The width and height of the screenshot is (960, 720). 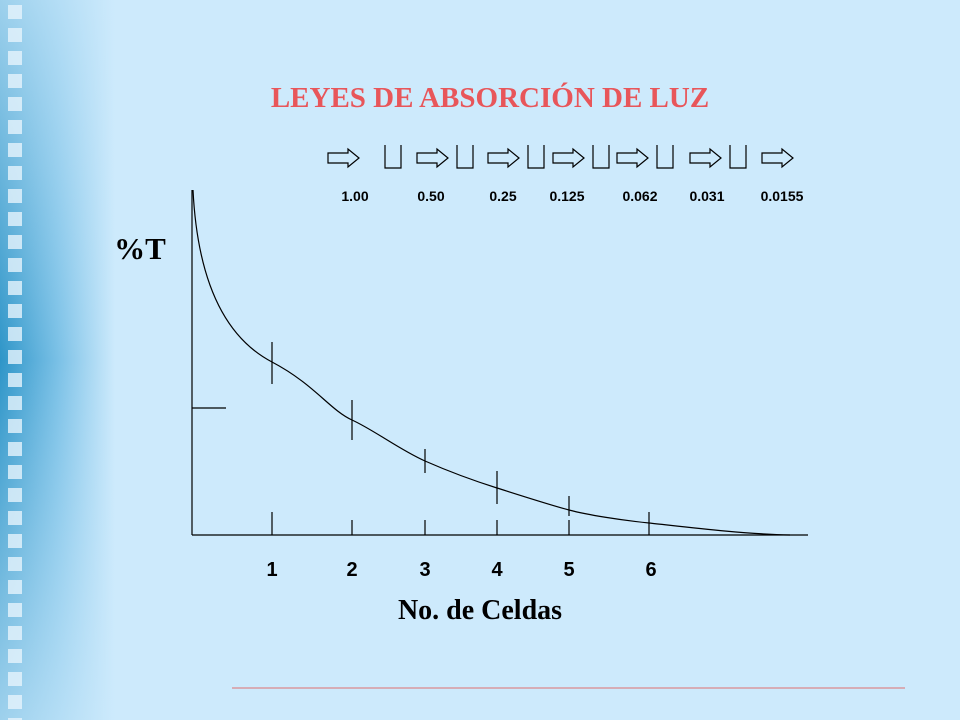 I want to click on transmittance-labels: 1.00 0.50 0.25 0.125 0.062 0.031 0.0155, so click(x=572, y=196).